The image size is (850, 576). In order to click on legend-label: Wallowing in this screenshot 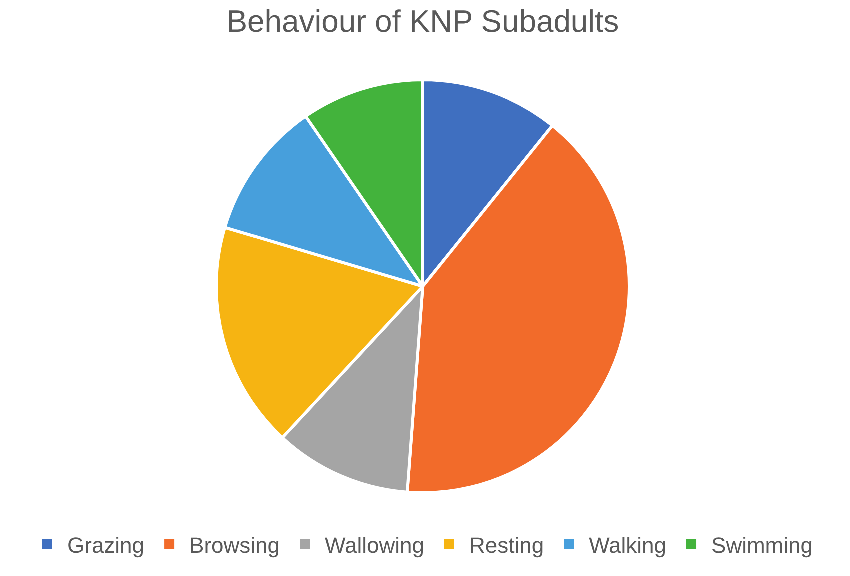, I will do `click(374, 545)`.